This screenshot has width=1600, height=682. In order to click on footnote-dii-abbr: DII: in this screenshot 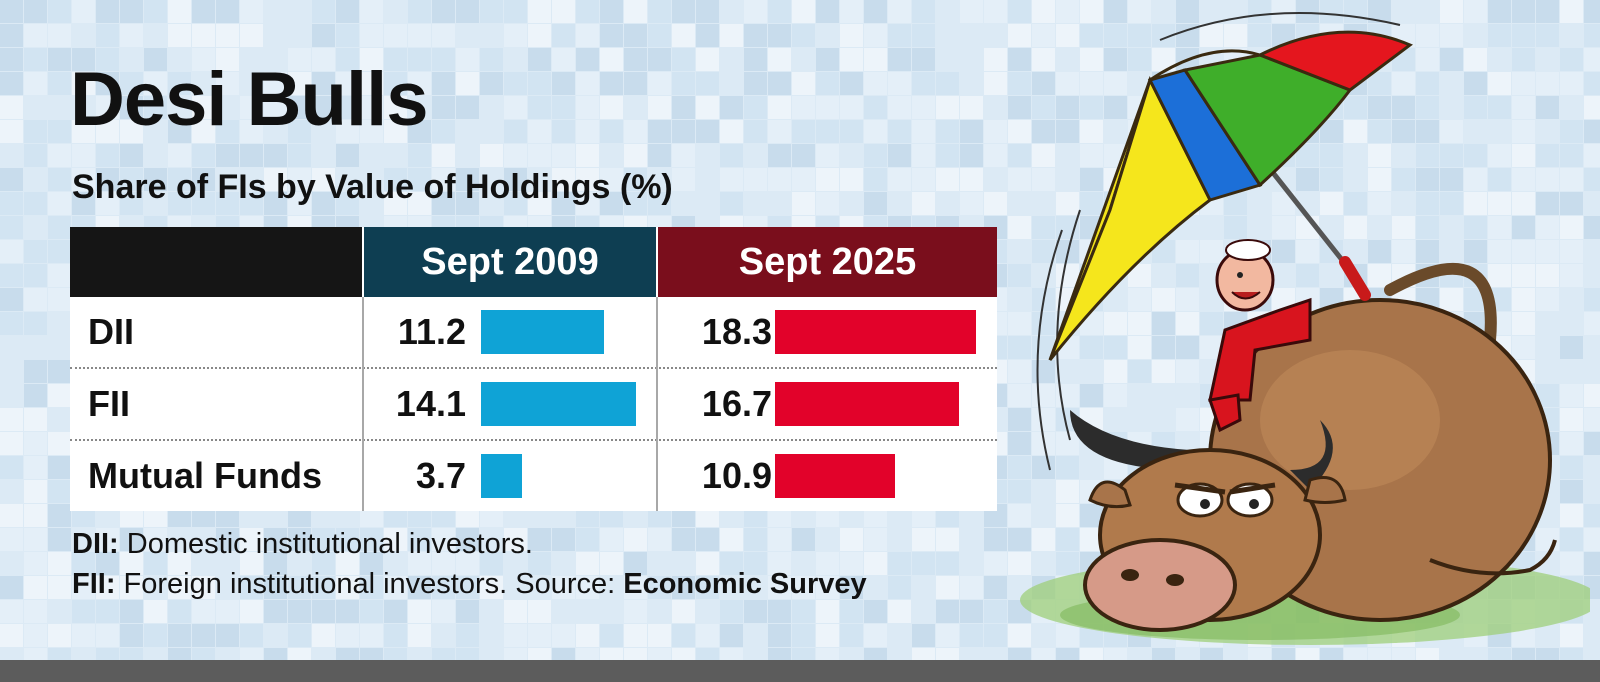, I will do `click(95, 544)`.